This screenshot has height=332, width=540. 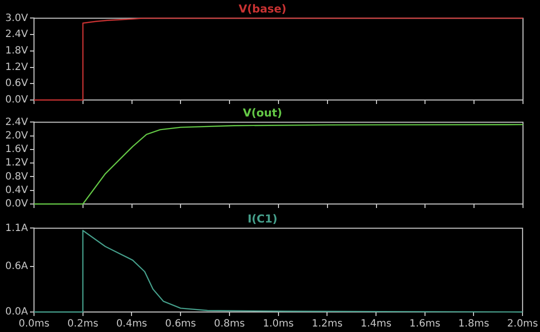 I want to click on x-tick-label: 1.8ms, so click(x=474, y=324).